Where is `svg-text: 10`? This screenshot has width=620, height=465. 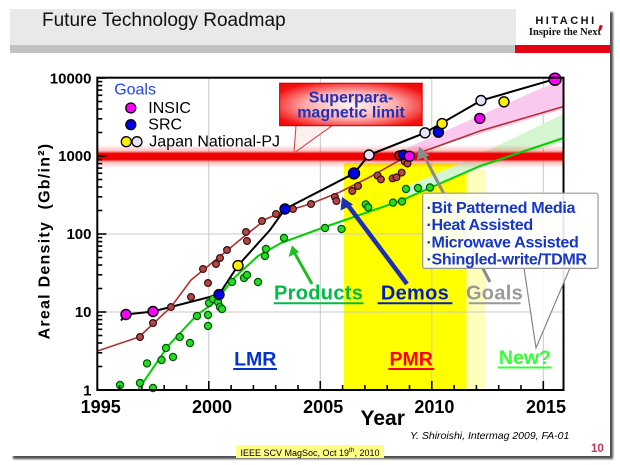
svg-text: 10 is located at coordinates (83, 312).